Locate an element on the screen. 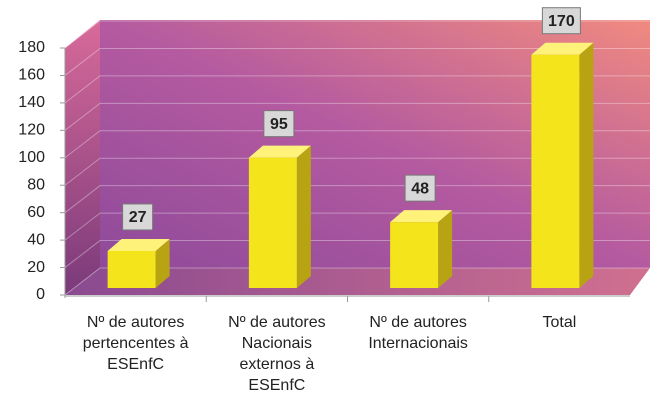 This screenshot has height=412, width=660. y-tick-label: 180 is located at coordinates (31, 47).